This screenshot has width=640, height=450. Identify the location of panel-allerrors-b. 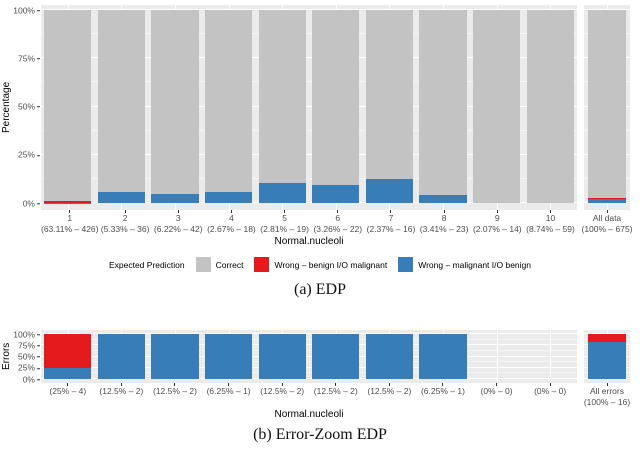
(607, 356).